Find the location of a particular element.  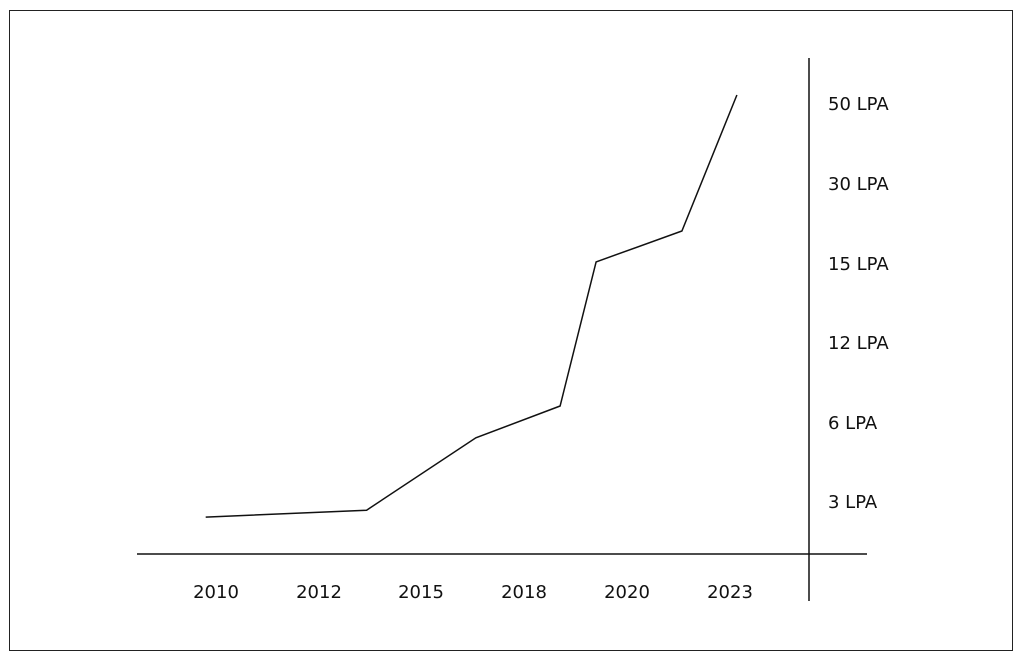

x-tick-label-2010: 2010 is located at coordinates (216, 592).